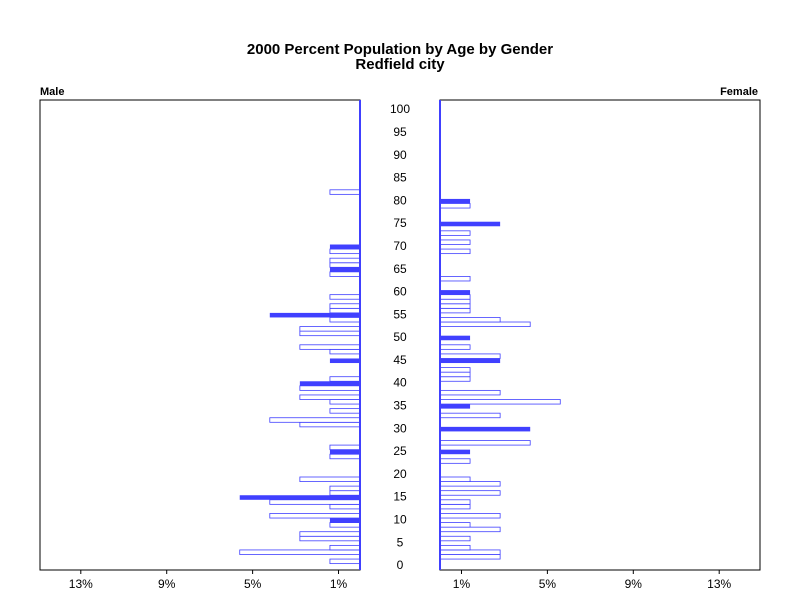  What do you see at coordinates (400, 64) in the screenshot?
I see `chart-subtitle: Redfield city` at bounding box center [400, 64].